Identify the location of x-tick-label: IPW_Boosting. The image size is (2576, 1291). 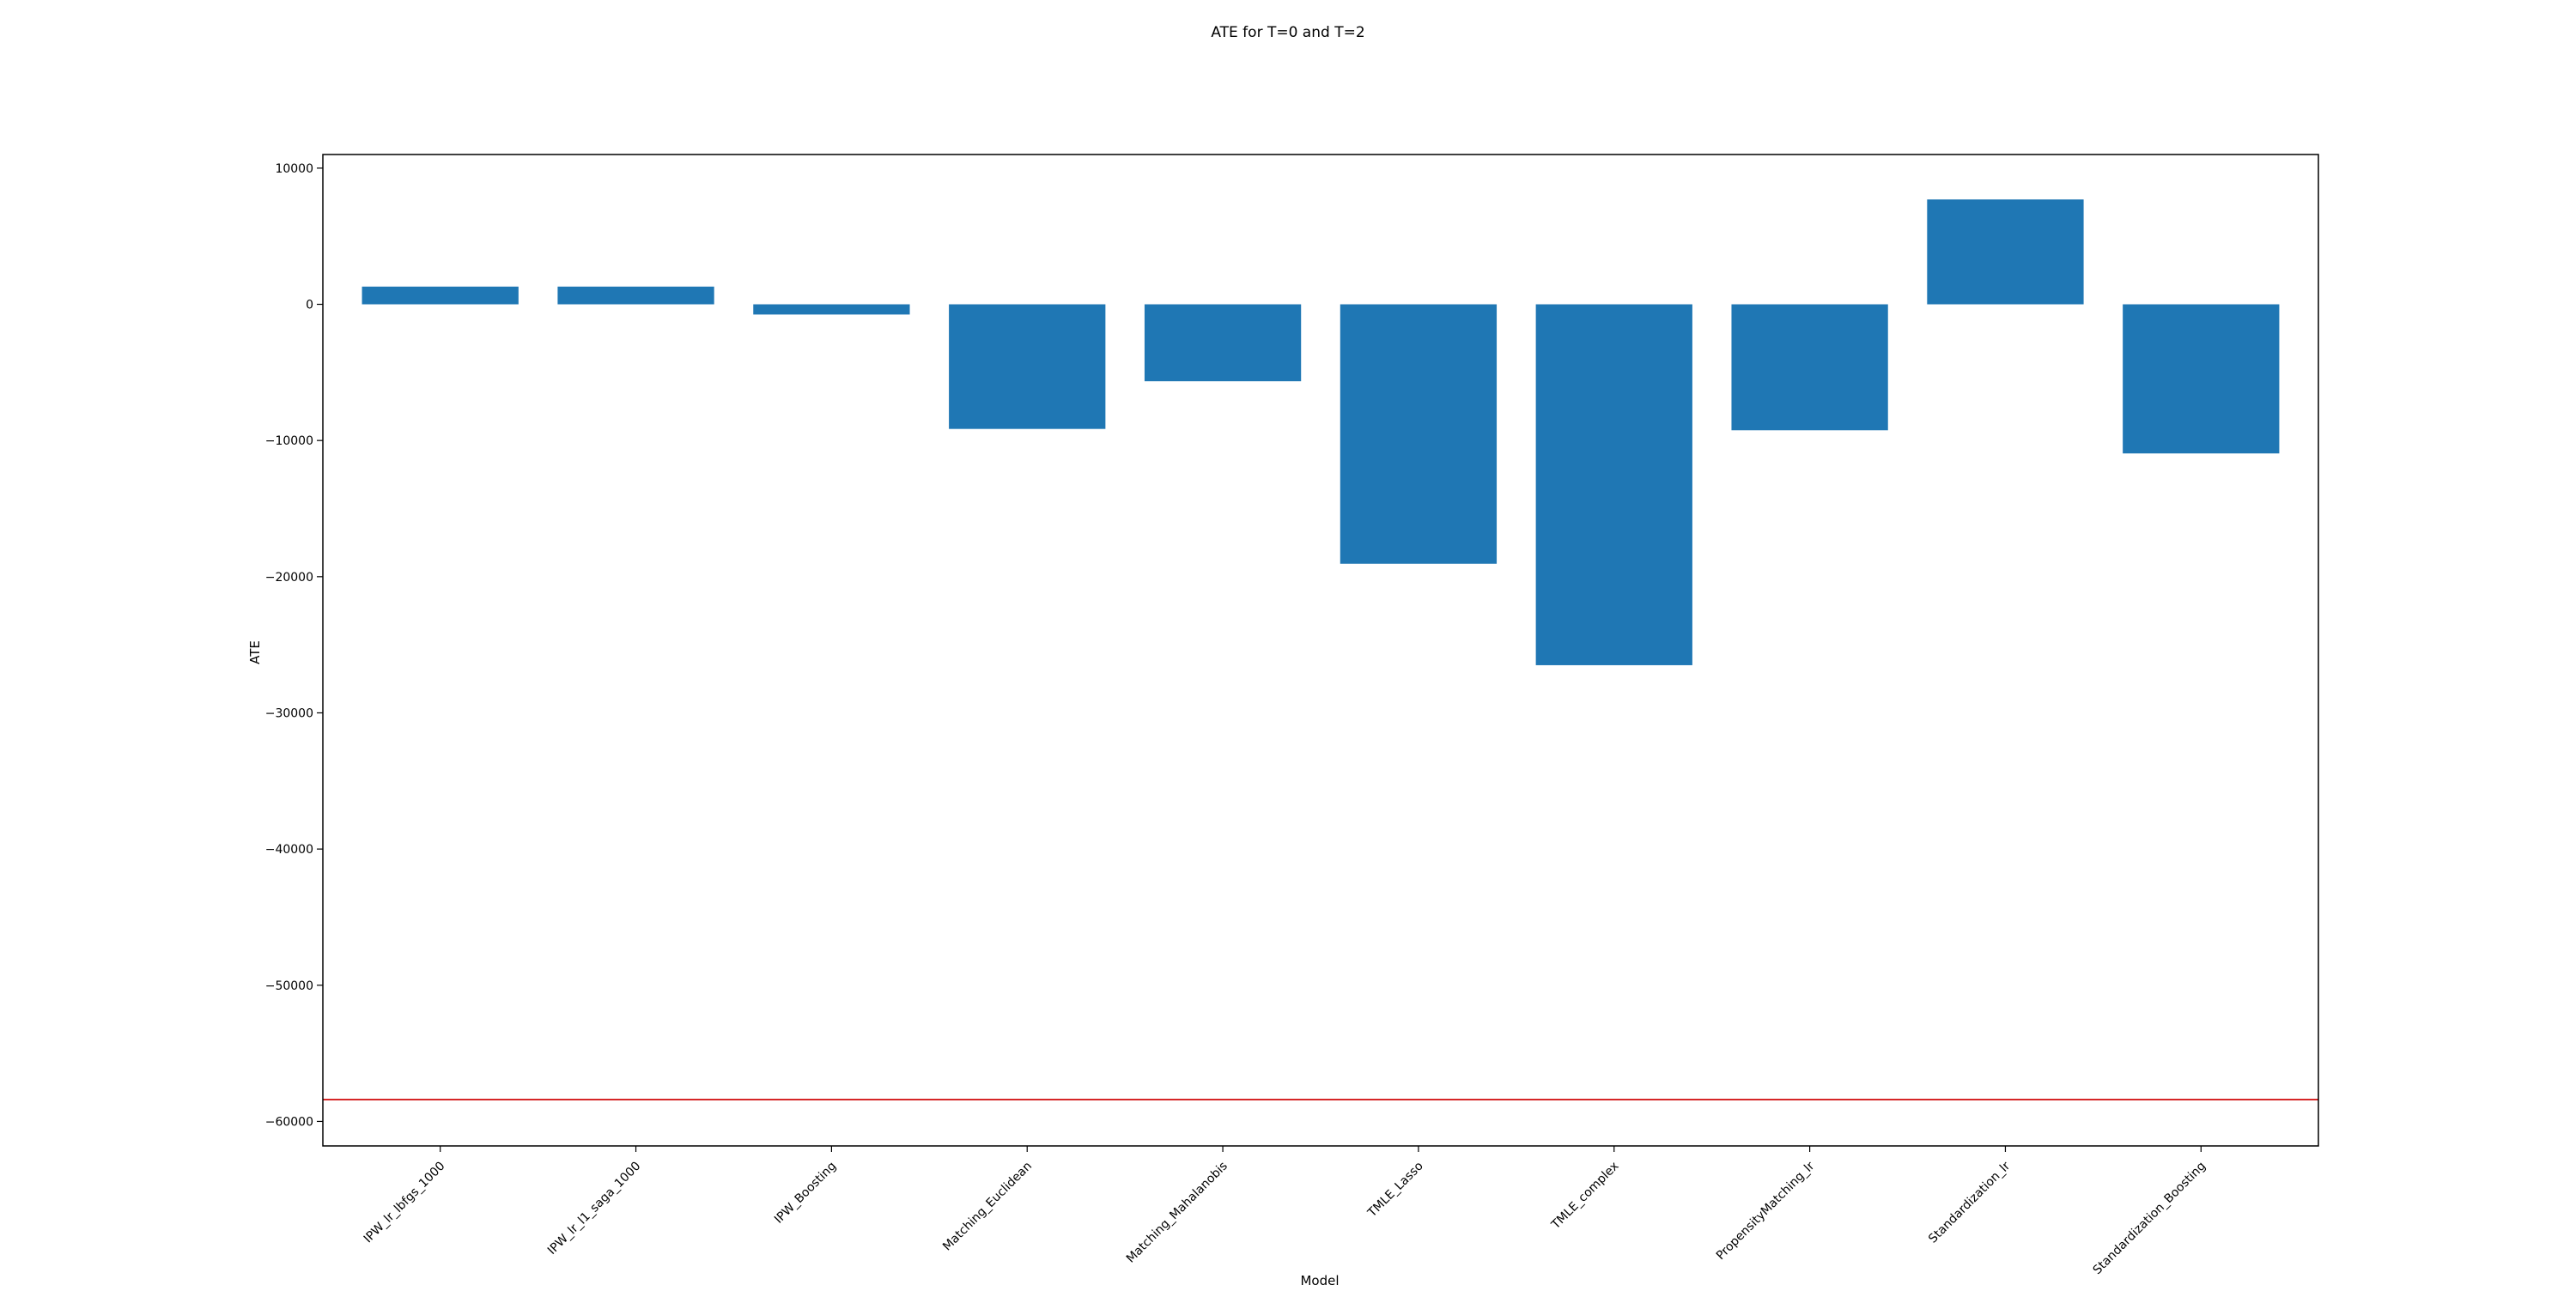
(806, 1193).